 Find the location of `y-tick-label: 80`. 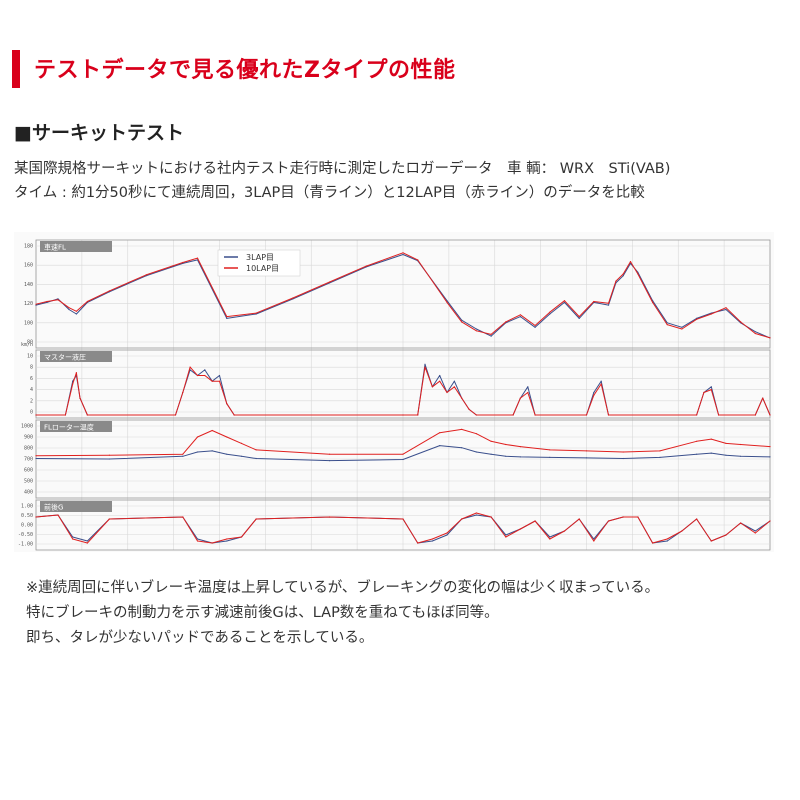

y-tick-label: 80 is located at coordinates (30, 343).